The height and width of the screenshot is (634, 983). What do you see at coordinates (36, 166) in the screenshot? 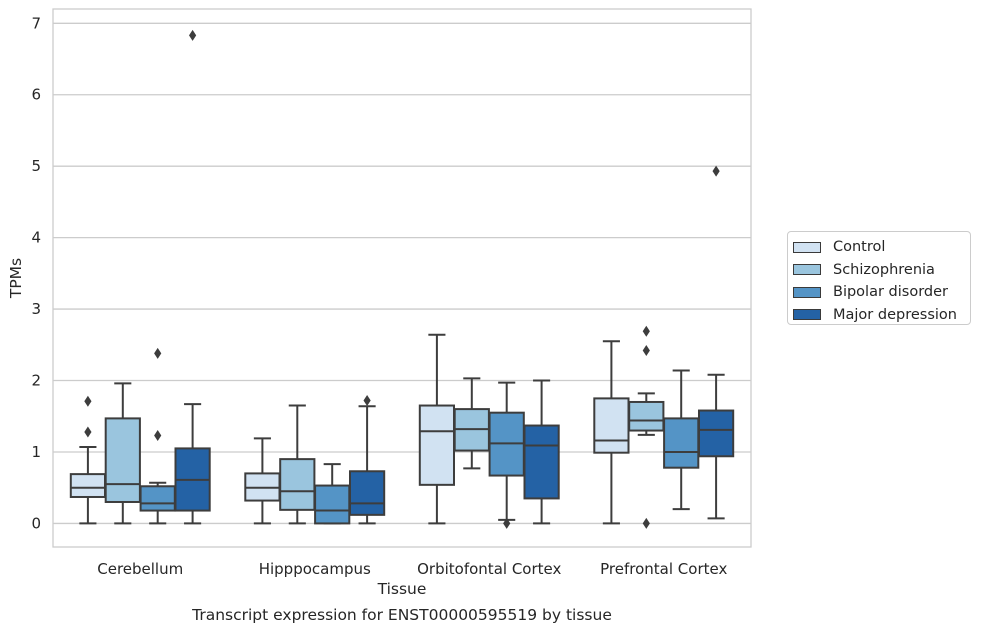
I see `y-tick-label-5: 5` at bounding box center [36, 166].